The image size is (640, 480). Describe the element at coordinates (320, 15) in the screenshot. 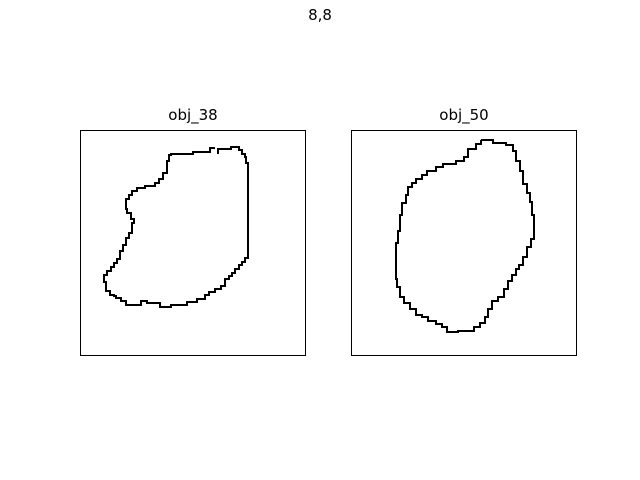

I see `figure-title: 8,8` at that location.